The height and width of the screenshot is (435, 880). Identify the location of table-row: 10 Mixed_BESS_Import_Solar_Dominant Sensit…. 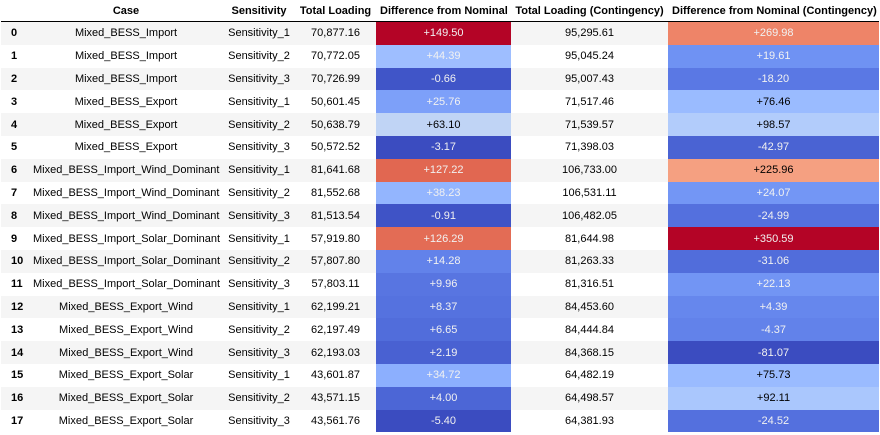
(440, 261).